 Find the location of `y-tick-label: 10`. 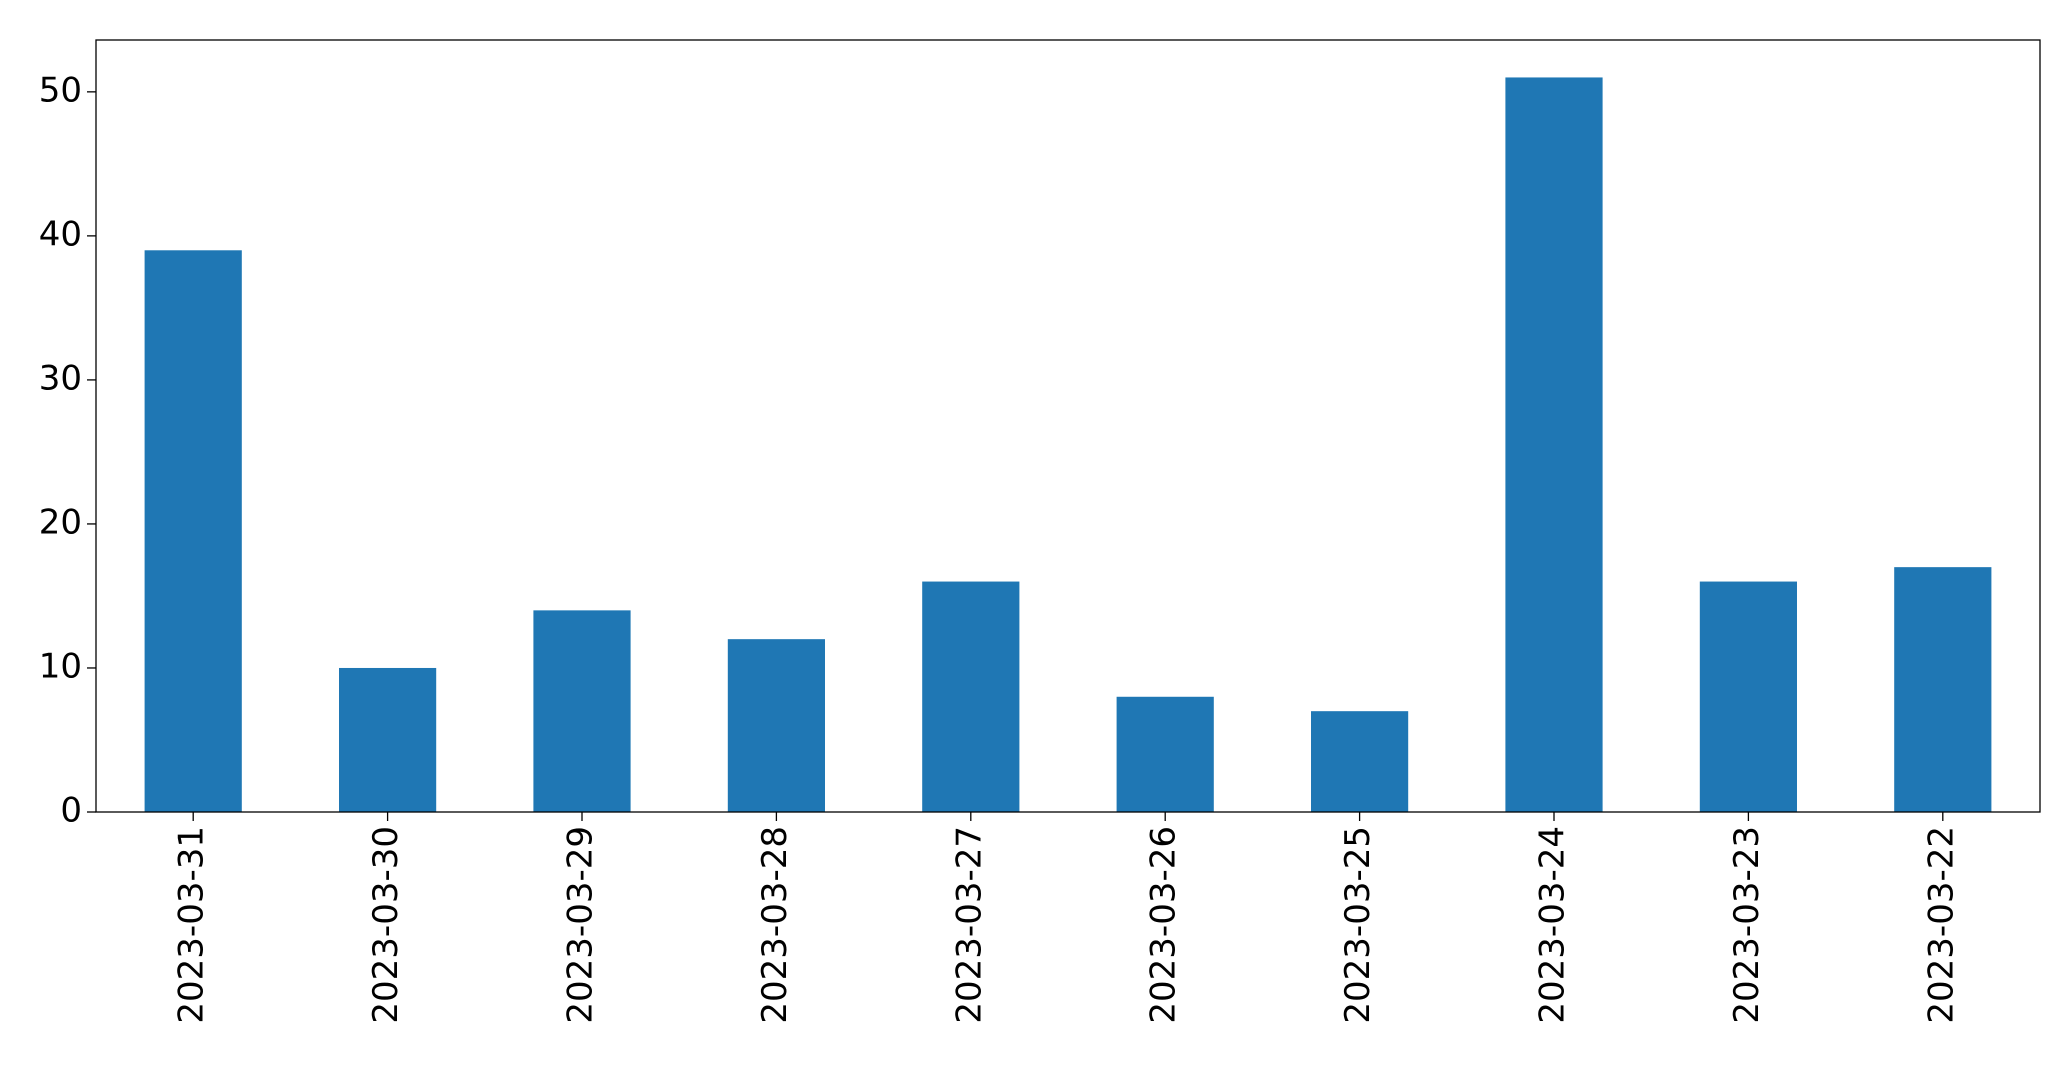

y-tick-label: 10 is located at coordinates (60, 666).